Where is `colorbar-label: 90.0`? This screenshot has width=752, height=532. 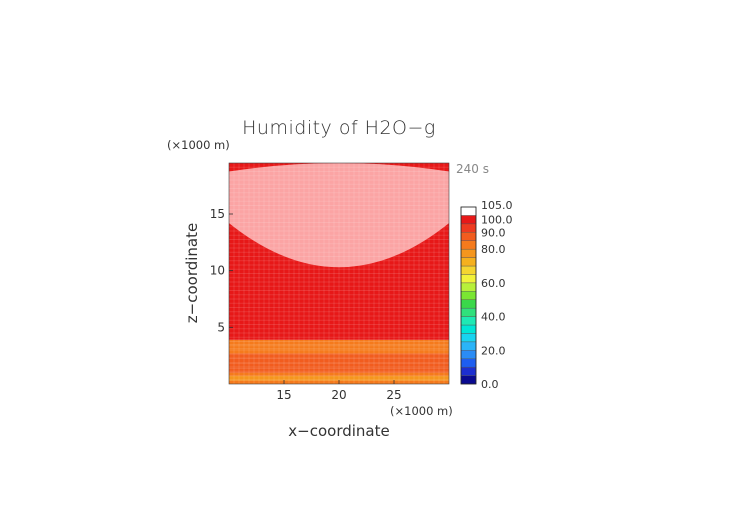
colorbar-label: 90.0 is located at coordinates (493, 232).